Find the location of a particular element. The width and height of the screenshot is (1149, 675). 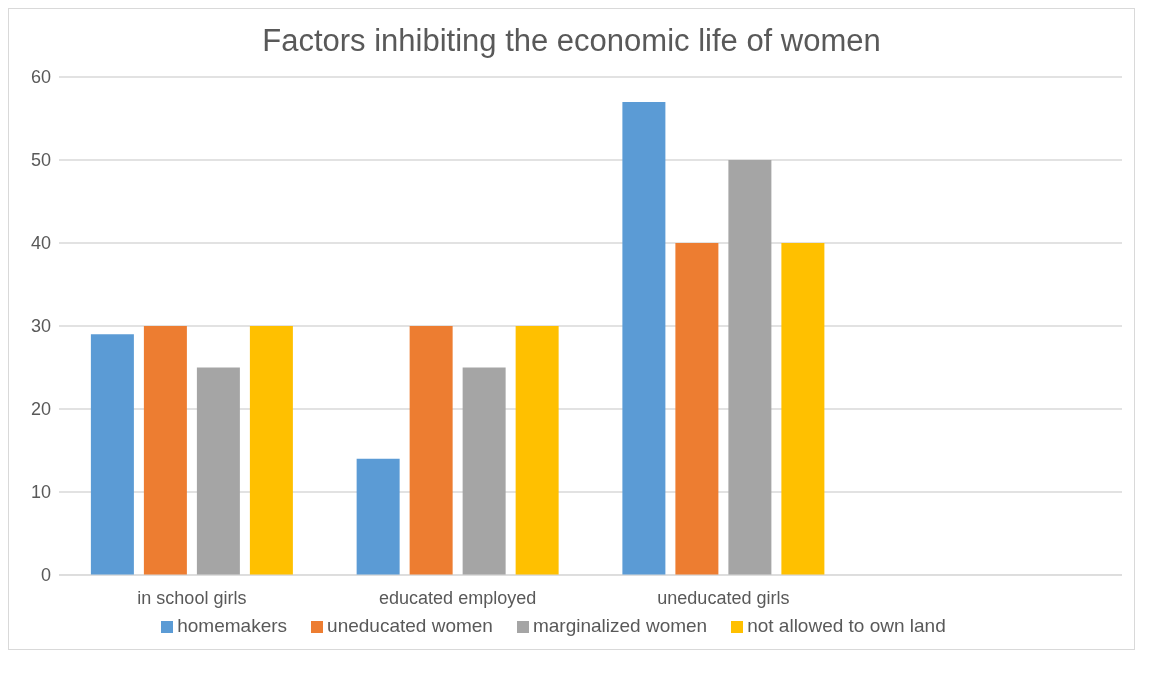

y-tick-label: 10 is located at coordinates (40, 492).